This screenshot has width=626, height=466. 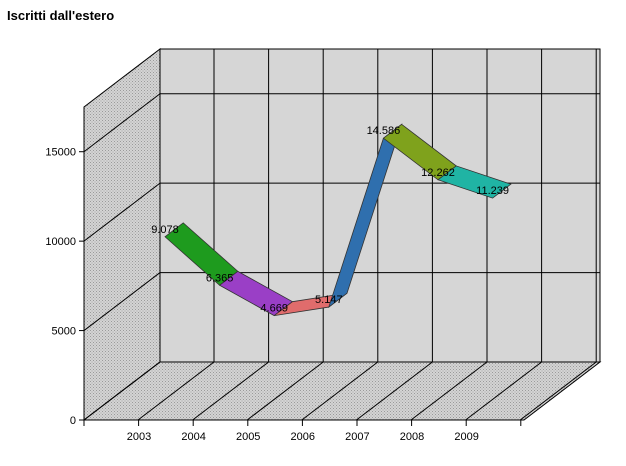 I want to click on y-tick-label: 15000, so click(x=60, y=153).